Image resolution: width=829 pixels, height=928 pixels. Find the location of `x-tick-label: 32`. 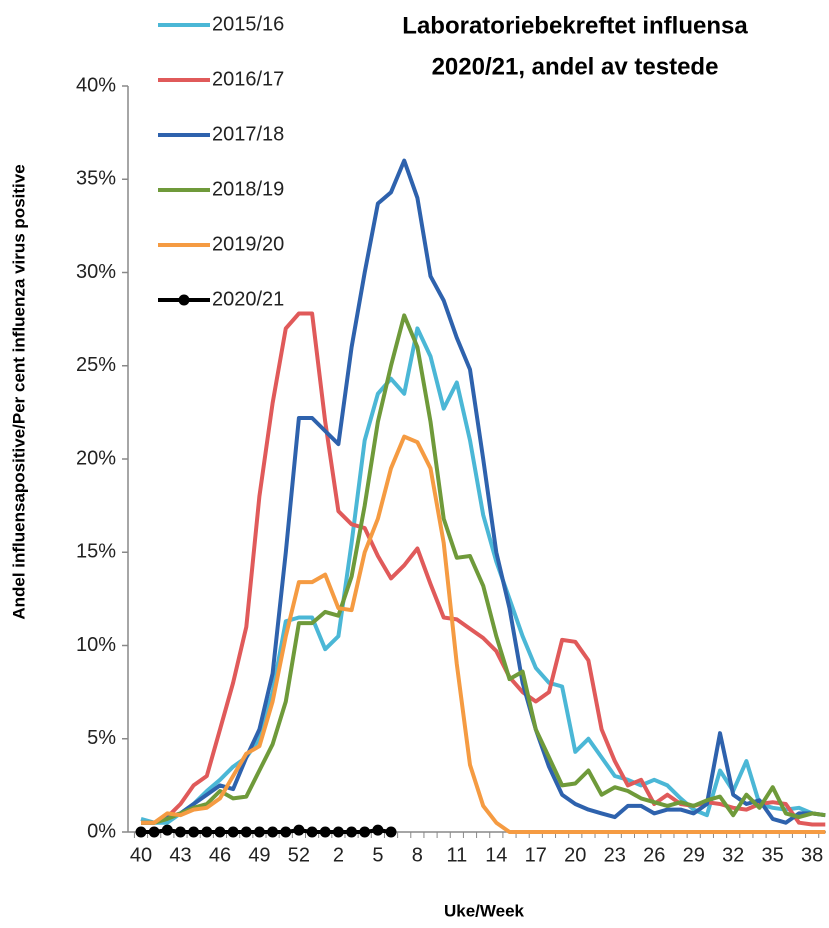

x-tick-label: 32 is located at coordinates (733, 855).